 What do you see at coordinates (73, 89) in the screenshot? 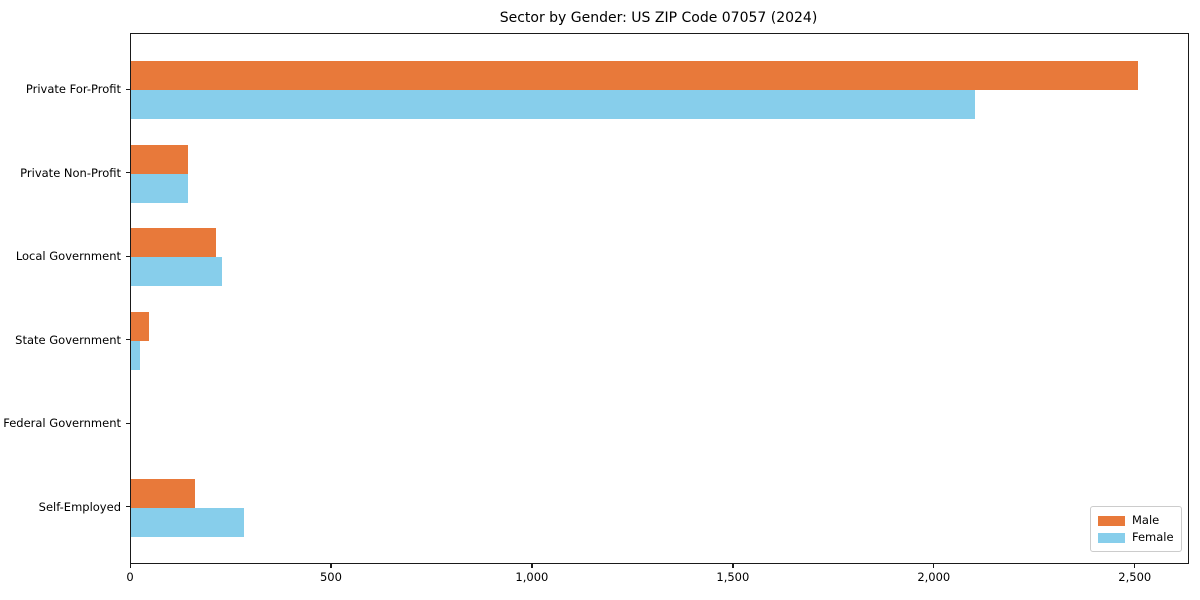
I see `y-tick-label: Private For-Profit` at bounding box center [73, 89].